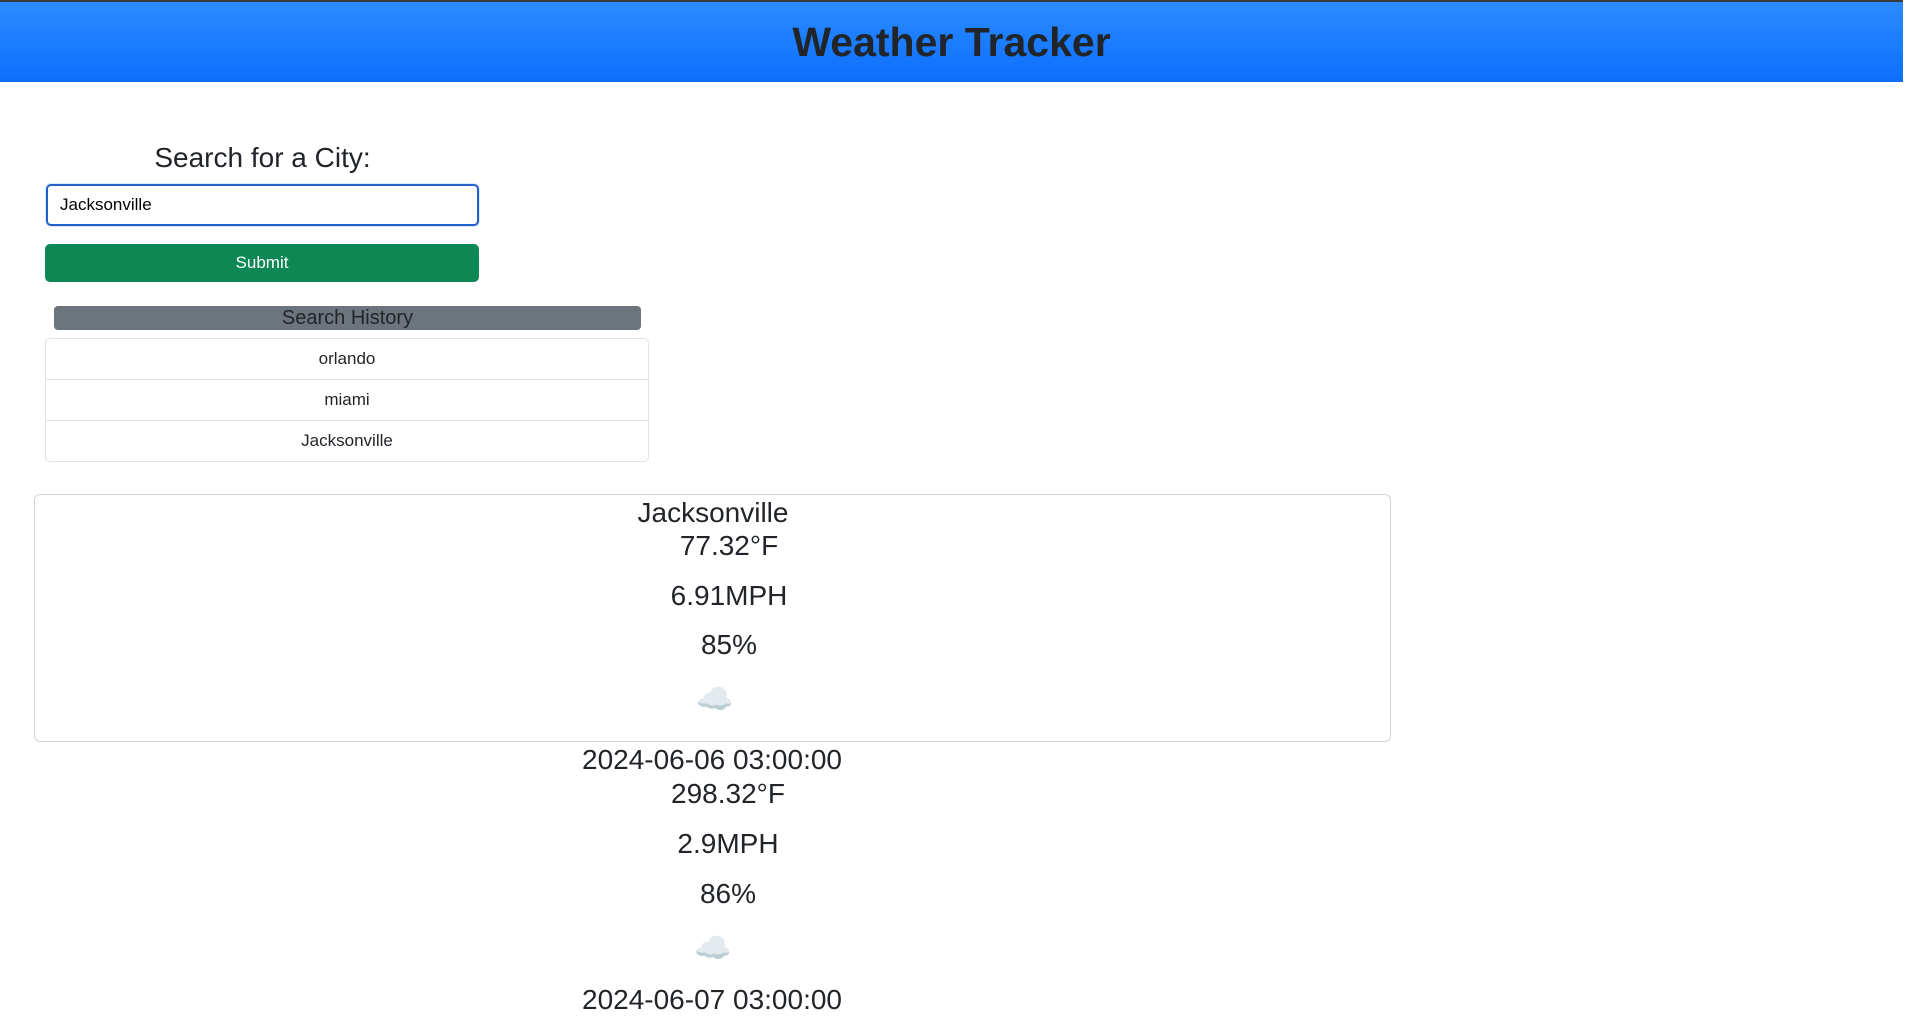 This screenshot has height=1016, width=1918. What do you see at coordinates (347, 318) in the screenshot?
I see `search-history-header: Search History` at bounding box center [347, 318].